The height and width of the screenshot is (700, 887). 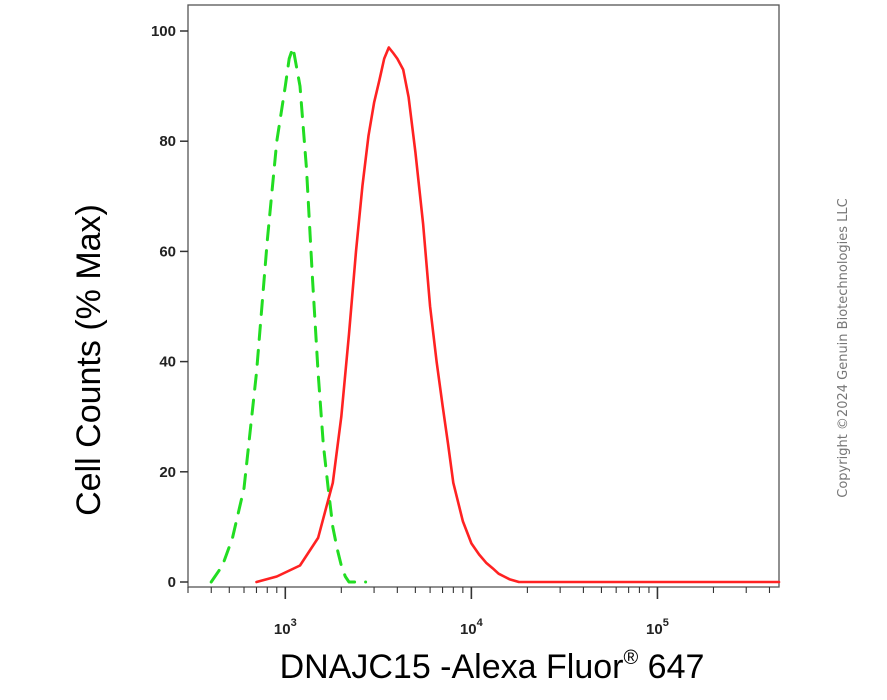 I want to click on y-tick-label: 60, so click(x=167, y=251).